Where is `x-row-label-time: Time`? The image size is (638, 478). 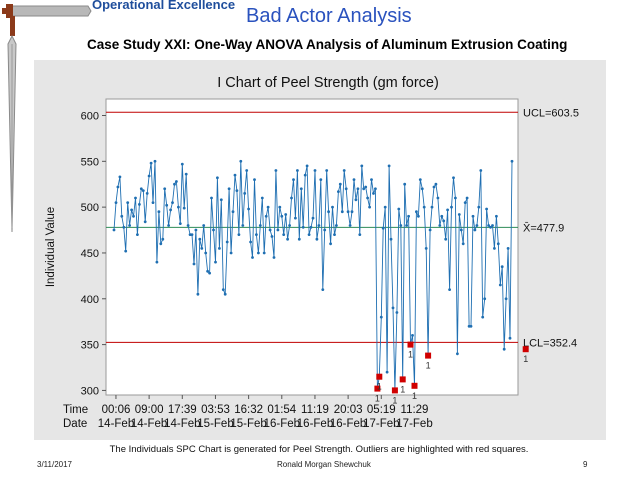
x-row-label-time: Time is located at coordinates (75, 410).